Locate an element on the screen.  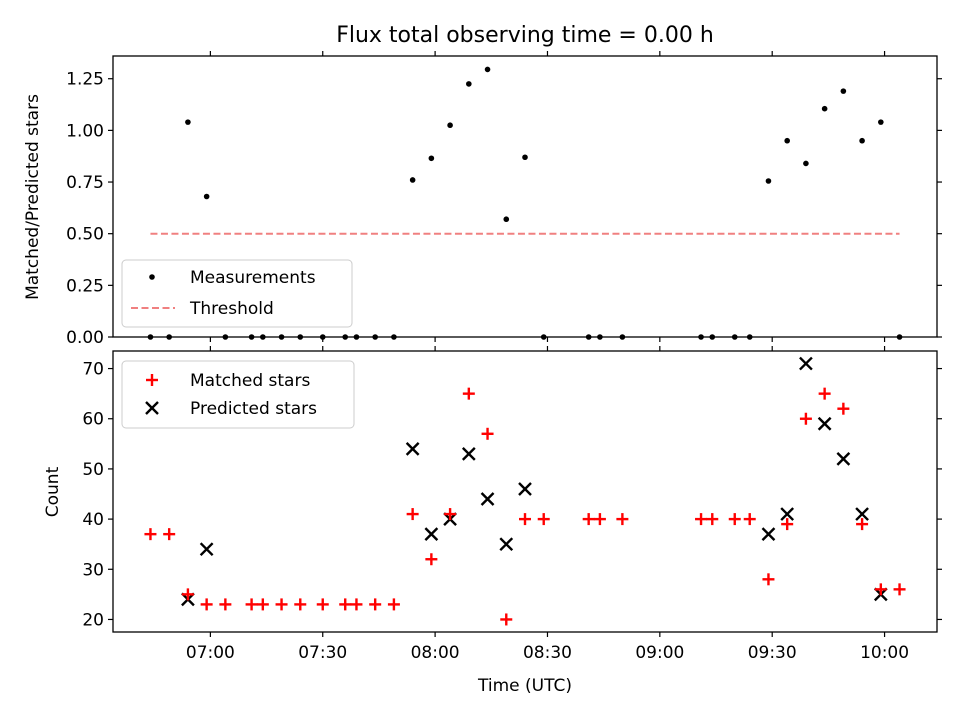
chart-title: Flux total observing time = 0.00 h is located at coordinates (525, 35).